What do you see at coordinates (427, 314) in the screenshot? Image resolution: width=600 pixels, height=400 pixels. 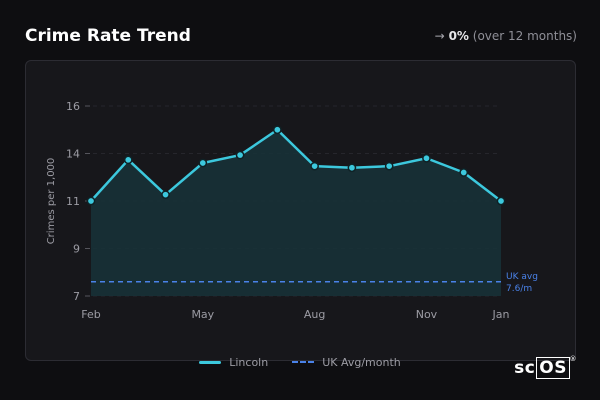 I see `x-tick-label: Nov` at bounding box center [427, 314].